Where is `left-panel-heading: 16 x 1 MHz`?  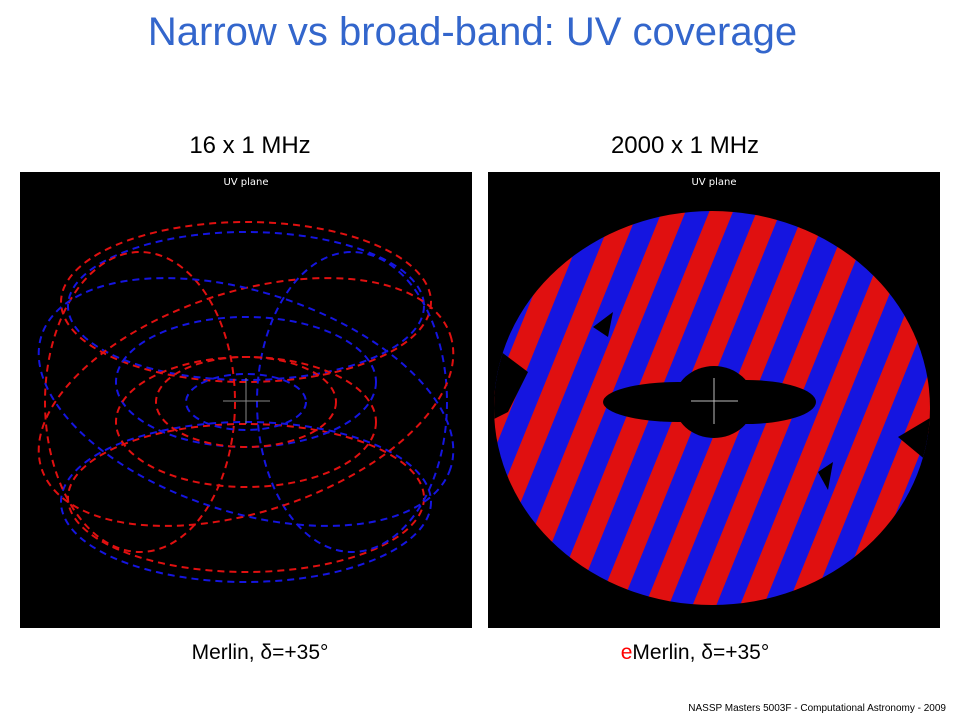 left-panel-heading: 16 x 1 MHz is located at coordinates (250, 145).